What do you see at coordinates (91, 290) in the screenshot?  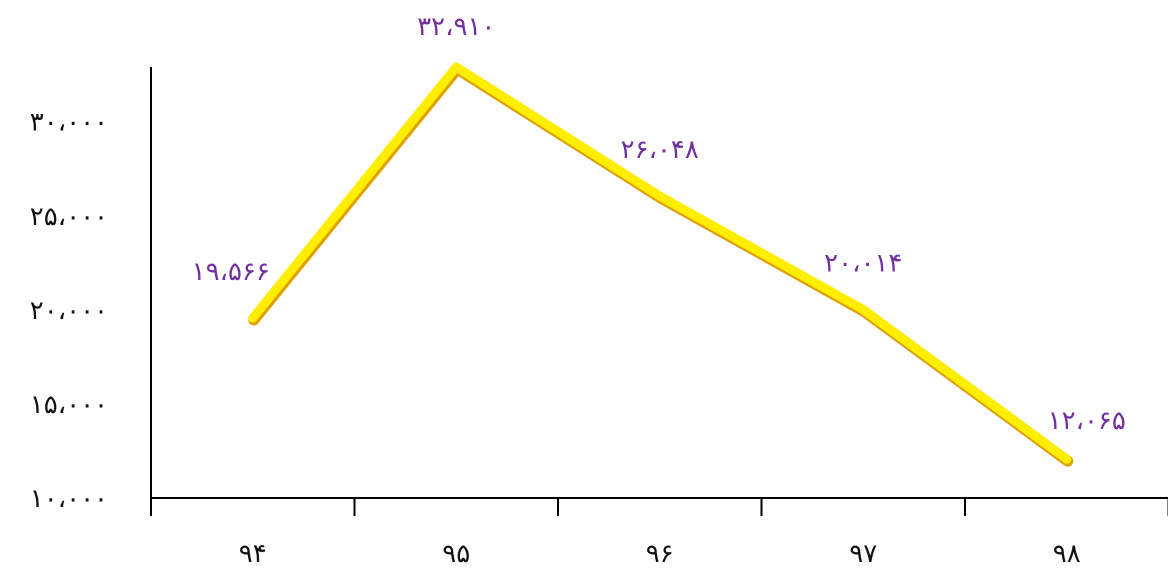 I see `y-axis: ۱۰،۰۰۰ ۱۵،۰۰۰ ۲۰،۰۰۰ ۲۵،۰۰۰ ۳۰،۰۰۰` at bounding box center [91, 290].